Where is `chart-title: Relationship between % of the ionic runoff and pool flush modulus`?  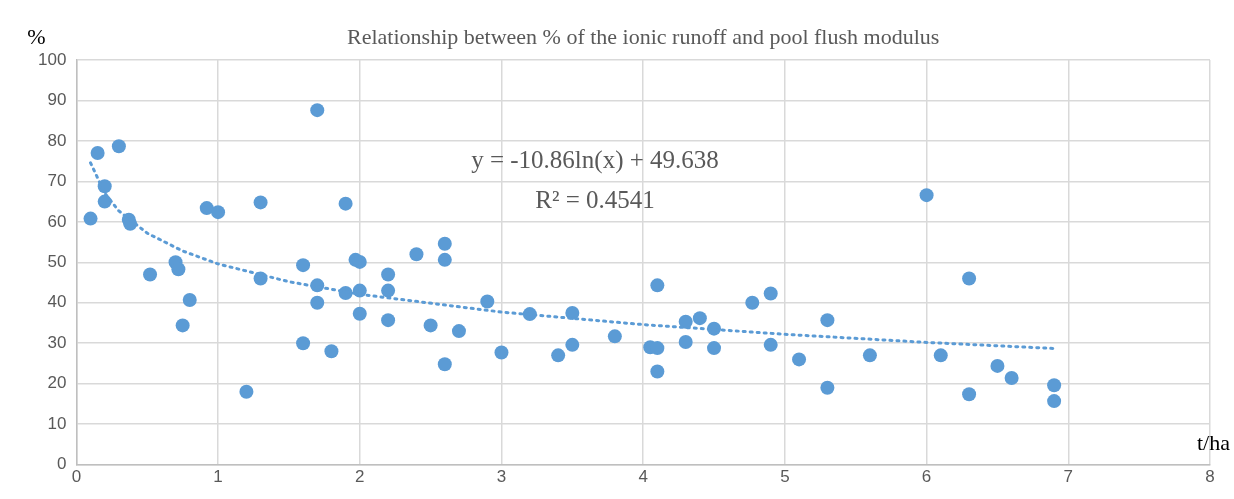 chart-title: Relationship between % of the ionic runoff and pool flush modulus is located at coordinates (643, 36).